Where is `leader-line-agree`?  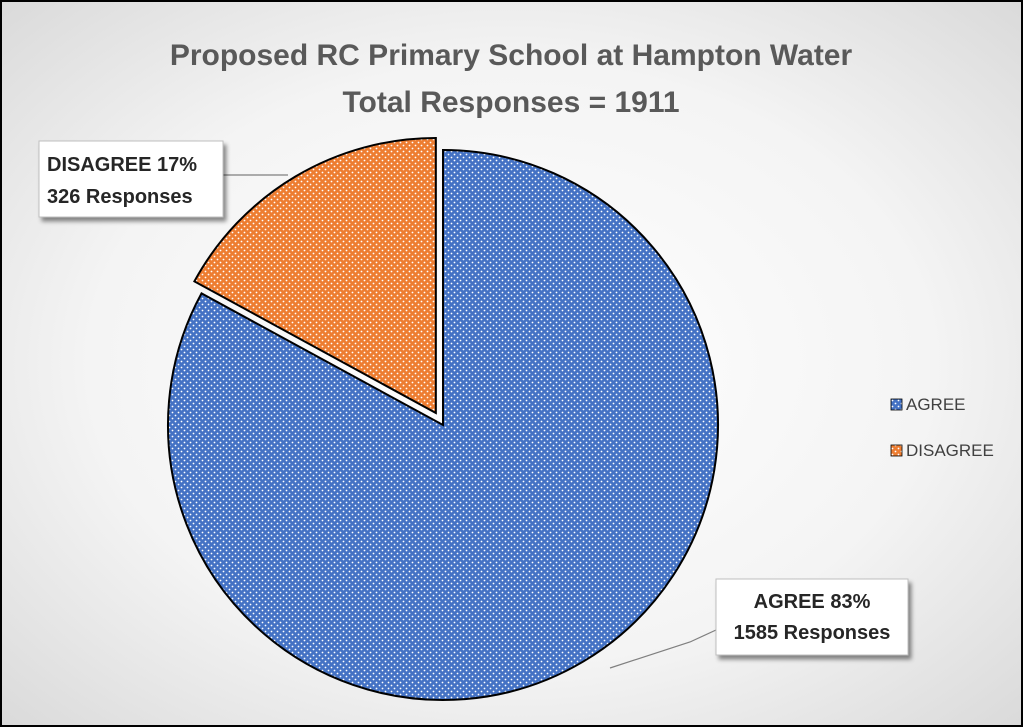 leader-line-agree is located at coordinates (663, 649).